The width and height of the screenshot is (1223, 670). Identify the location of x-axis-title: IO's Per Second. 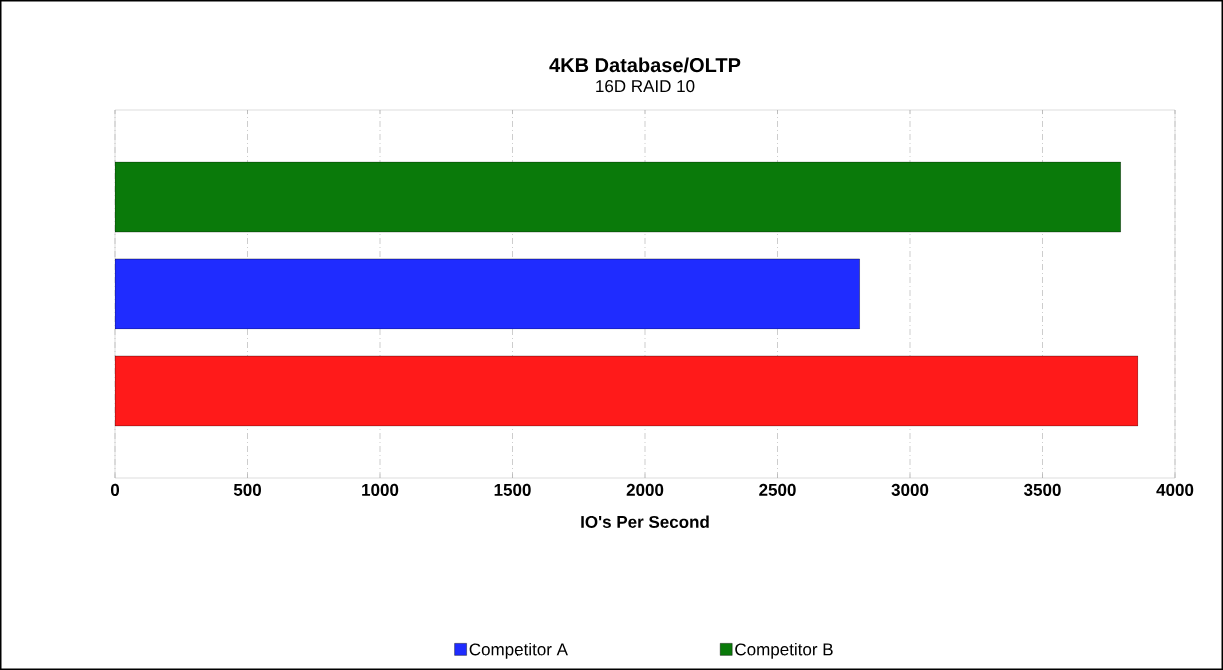
(645, 521).